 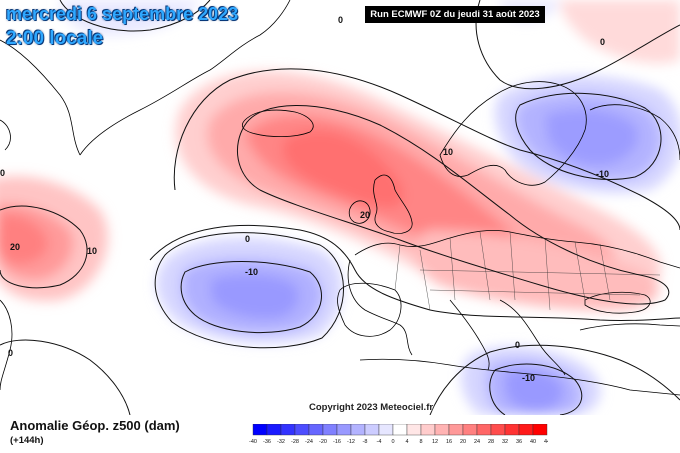 I want to click on legend-tick-label: 8, so click(x=420, y=442).